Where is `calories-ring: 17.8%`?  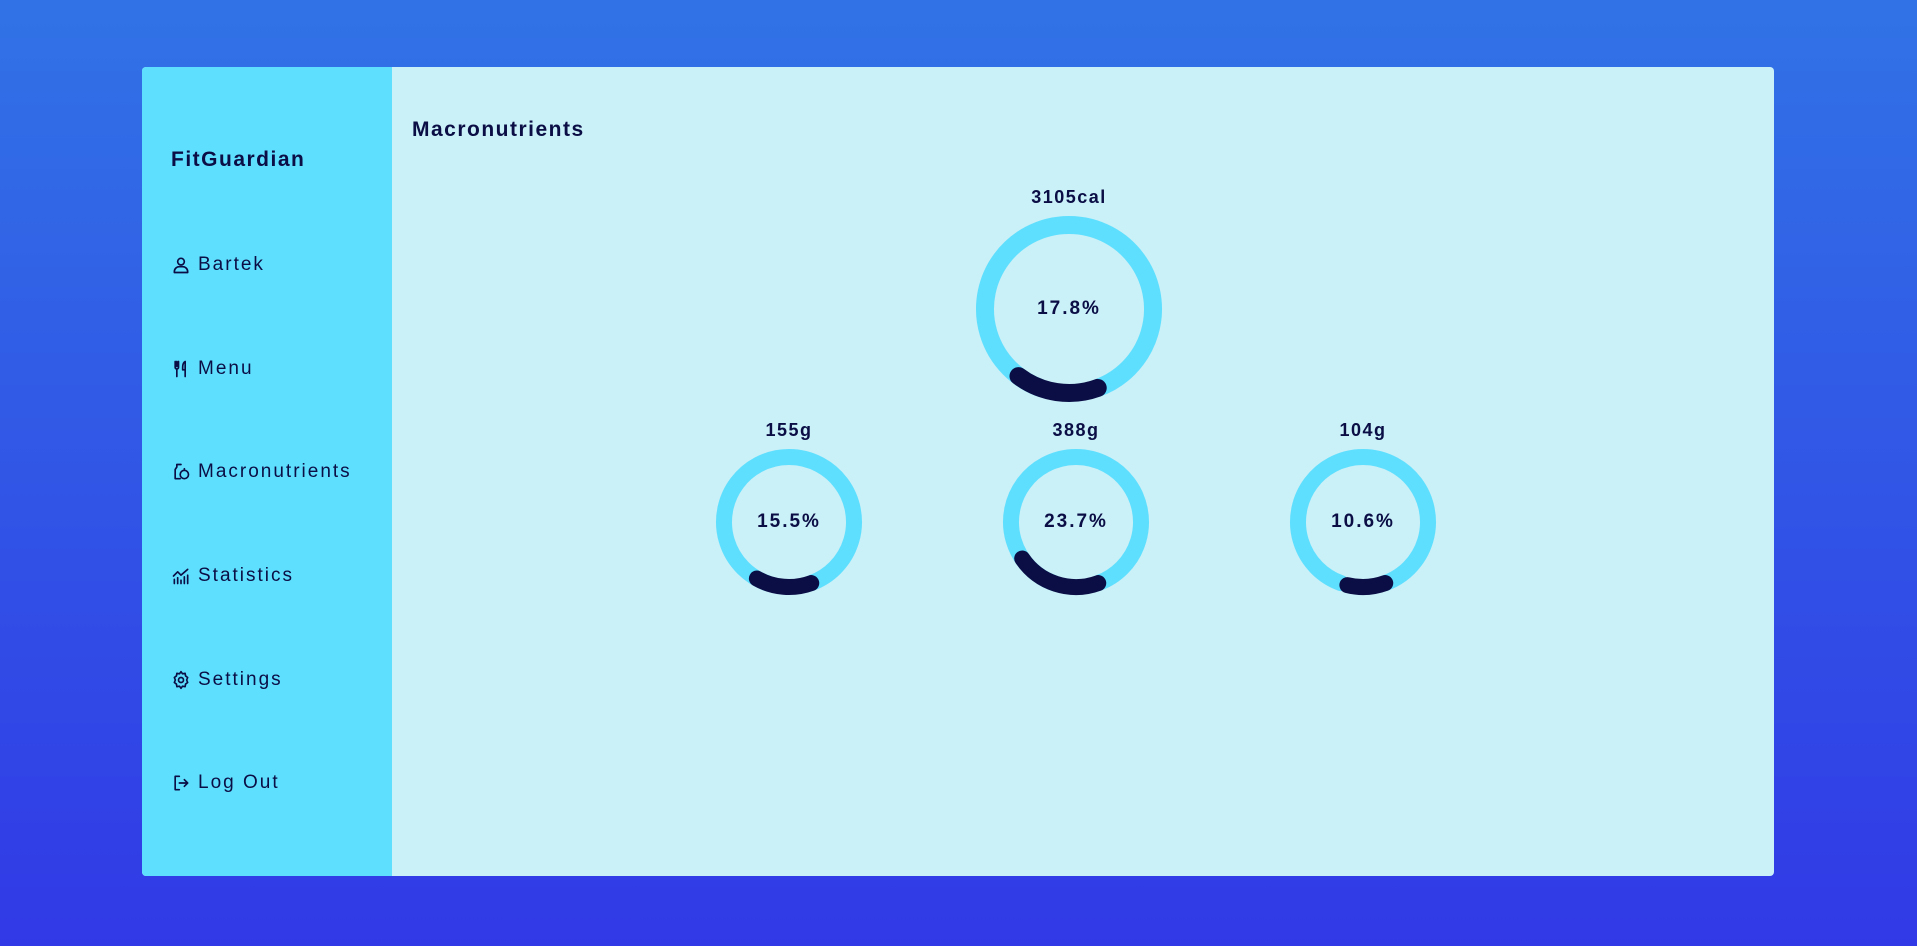 calories-ring: 17.8% is located at coordinates (1069, 309).